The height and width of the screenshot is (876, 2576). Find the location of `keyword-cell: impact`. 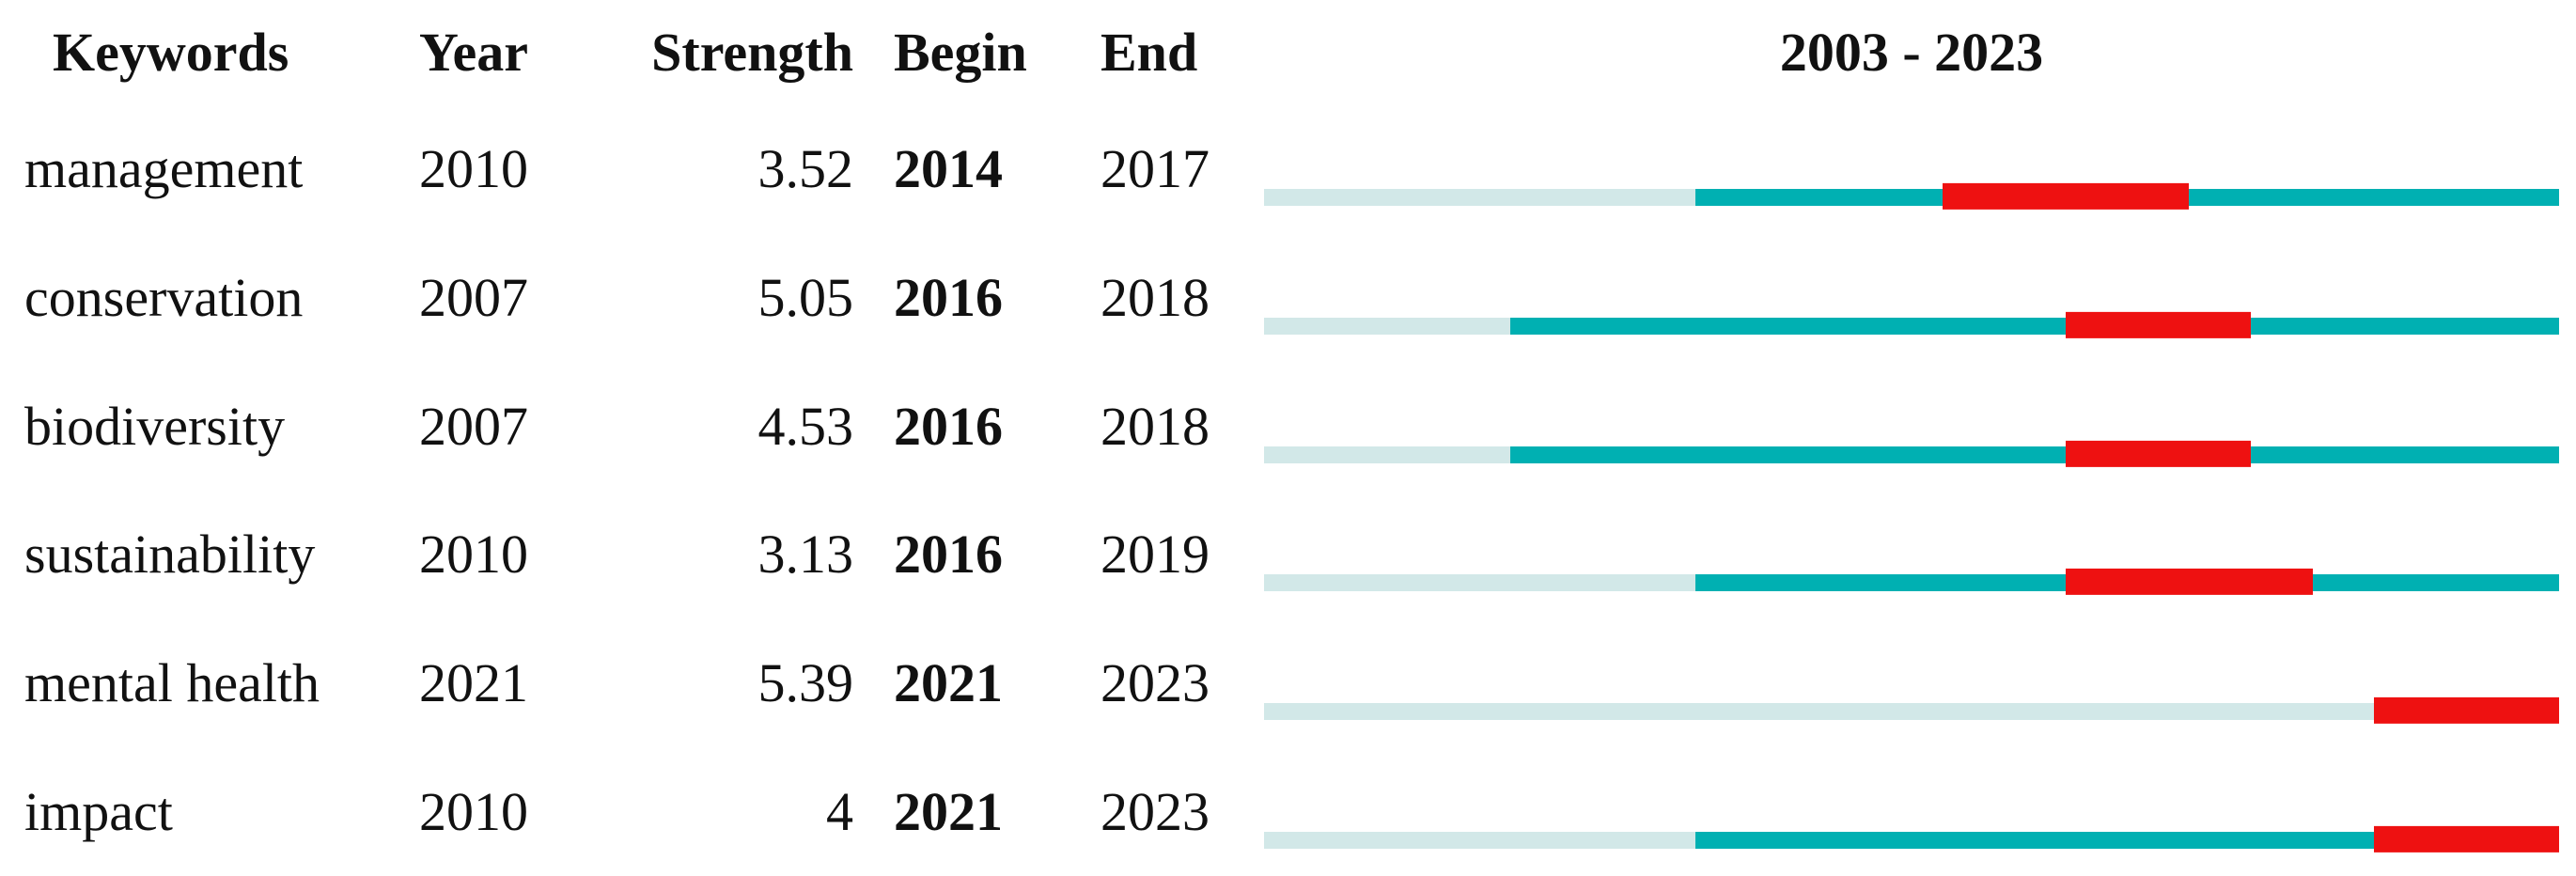

keyword-cell: impact is located at coordinates (98, 811).